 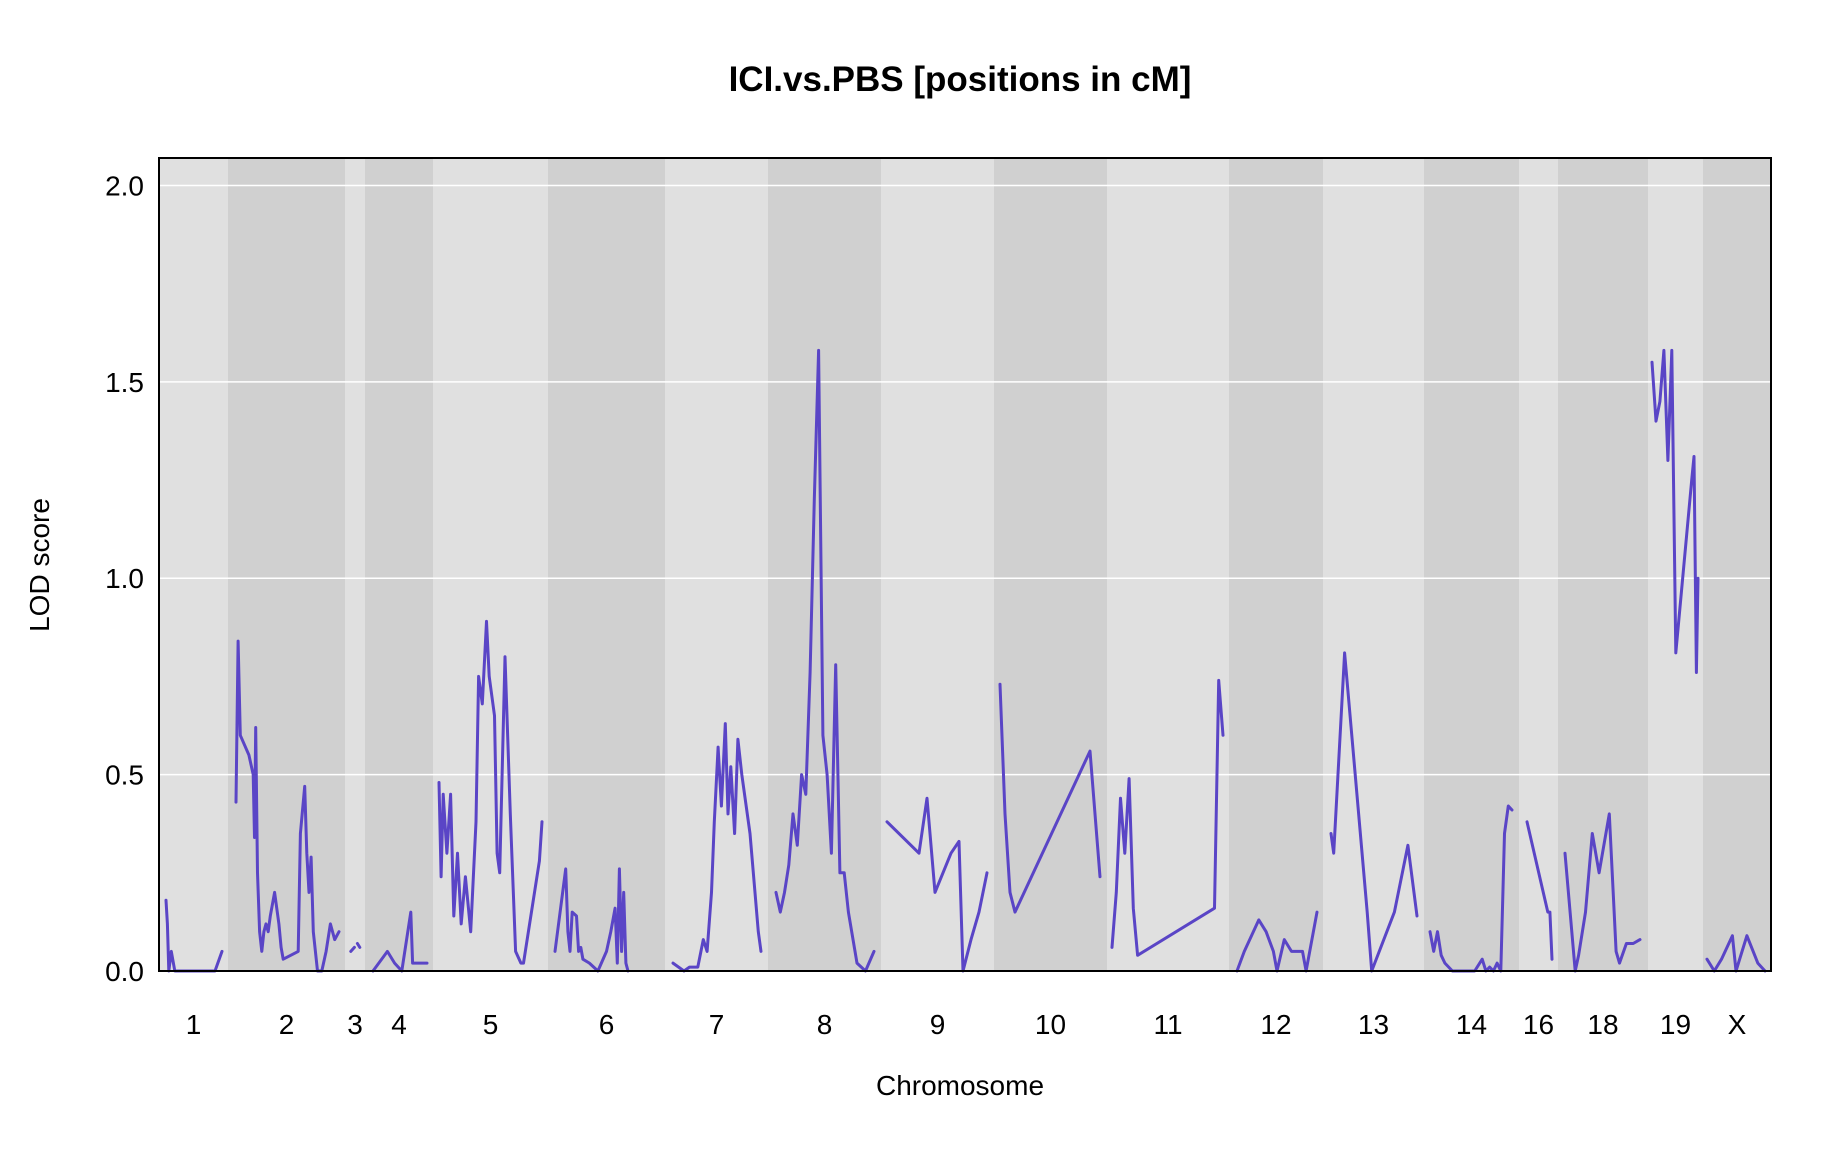 I want to click on x-tick-label-chr-11: 11, so click(x=1167, y=1024).